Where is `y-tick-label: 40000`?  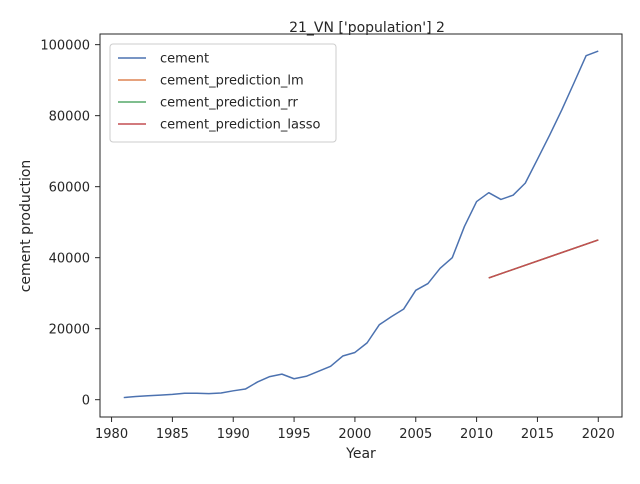
y-tick-label: 40000 is located at coordinates (69, 259).